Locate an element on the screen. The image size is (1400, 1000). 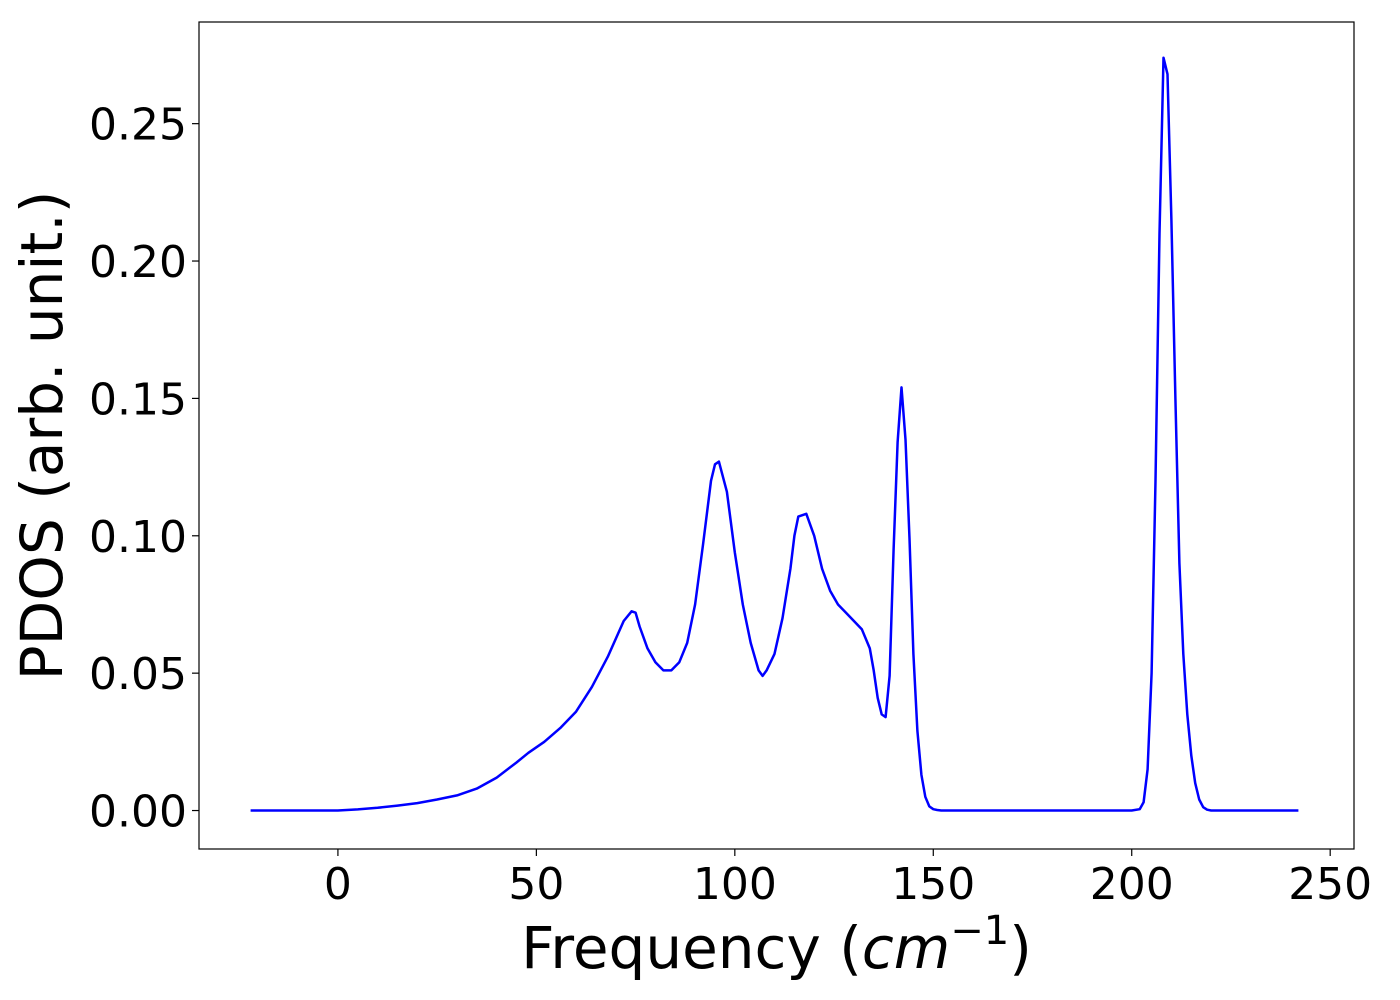
x-axis-label-suffix: ) is located at coordinates (1020, 948).